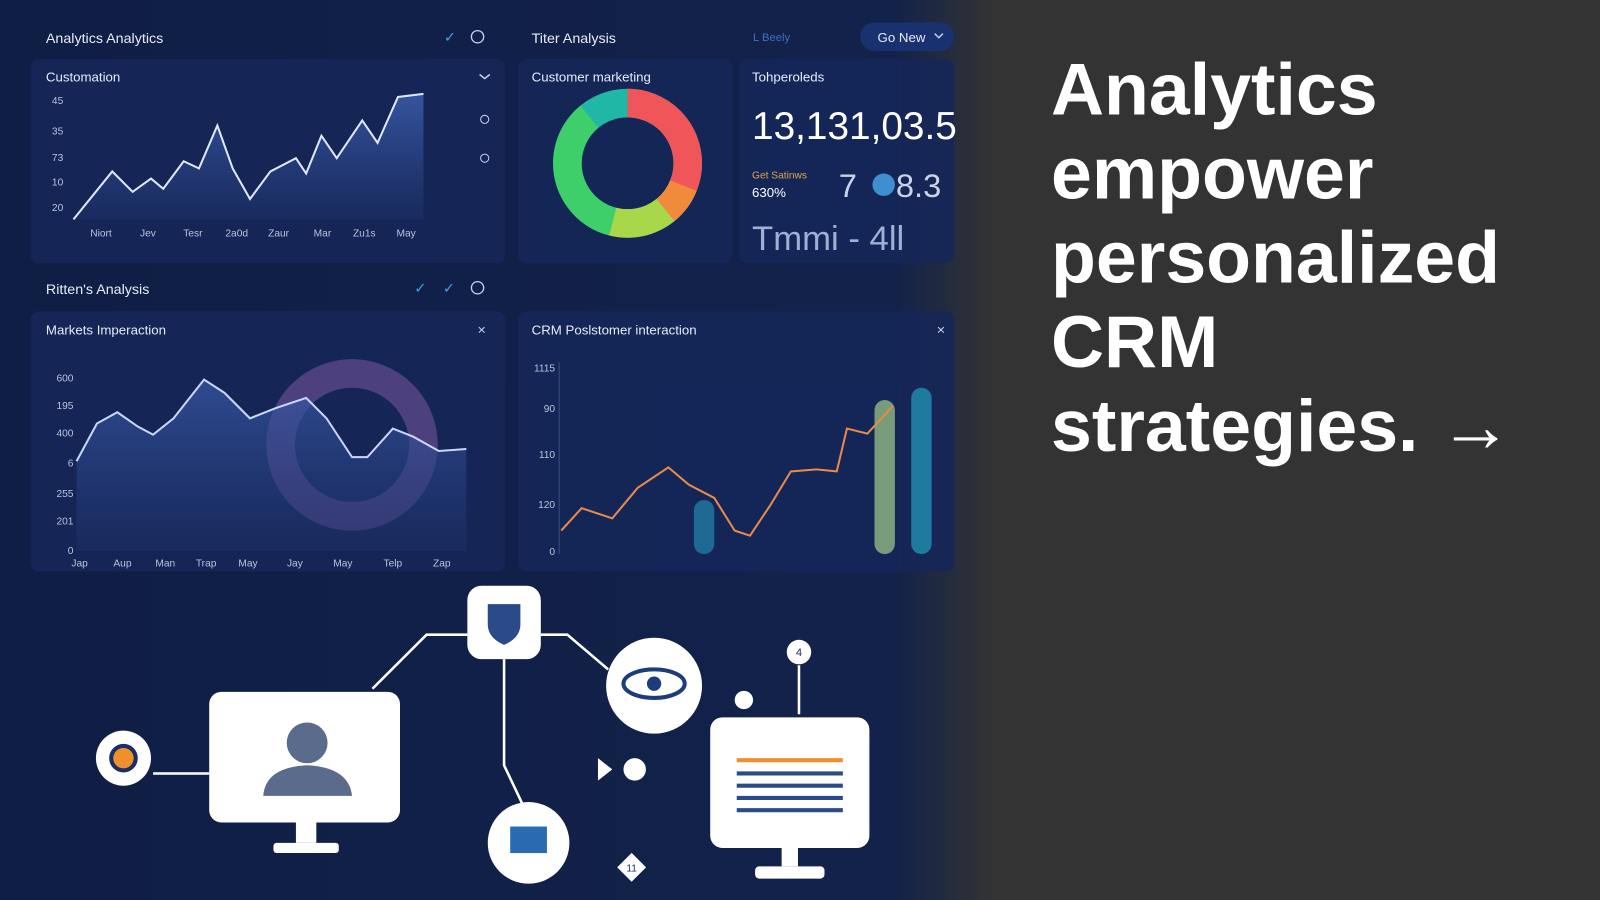 Image resolution: width=1600 pixels, height=900 pixels. What do you see at coordinates (779, 176) in the screenshot?
I see `sub-label: Get Satinws` at bounding box center [779, 176].